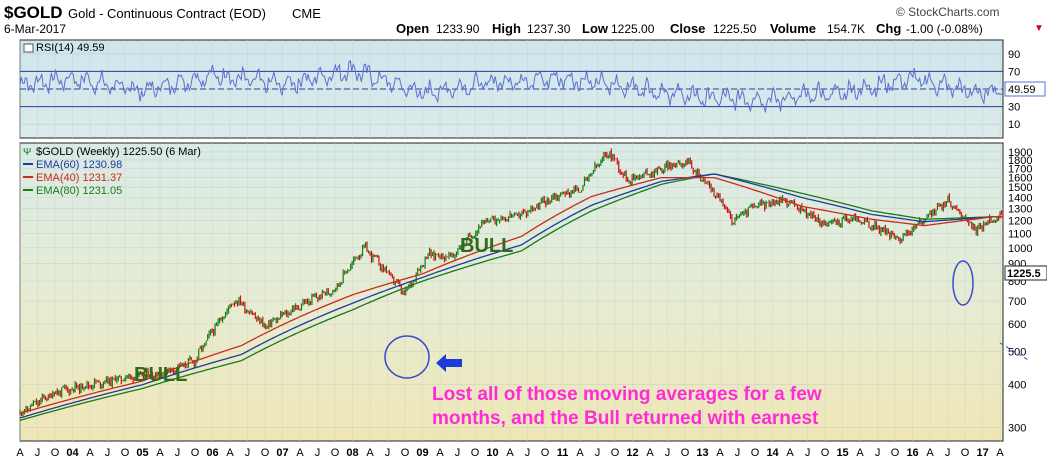 The height and width of the screenshot is (462, 1047). I want to click on price-legend-icon: Ψ, so click(27, 152).